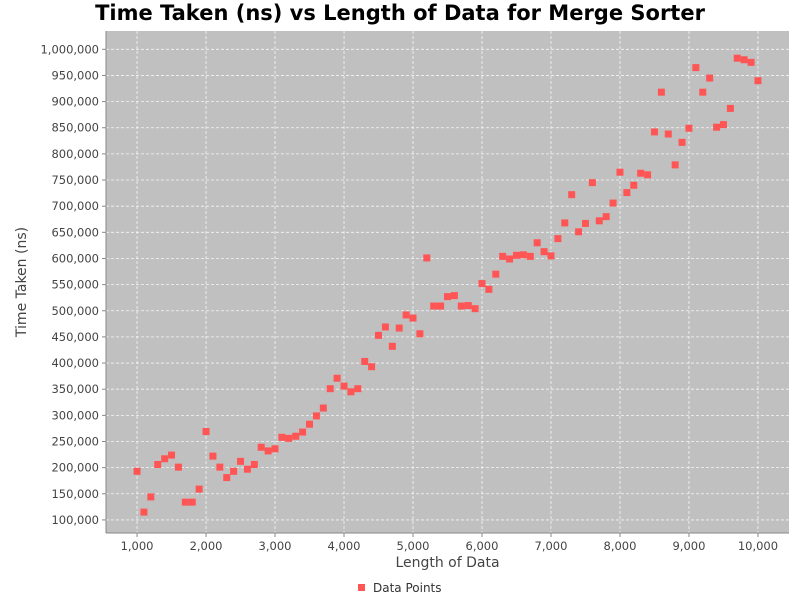 The width and height of the screenshot is (800, 600). Describe the element at coordinates (75, 128) in the screenshot. I see `y-tick-label: 850,000` at that location.